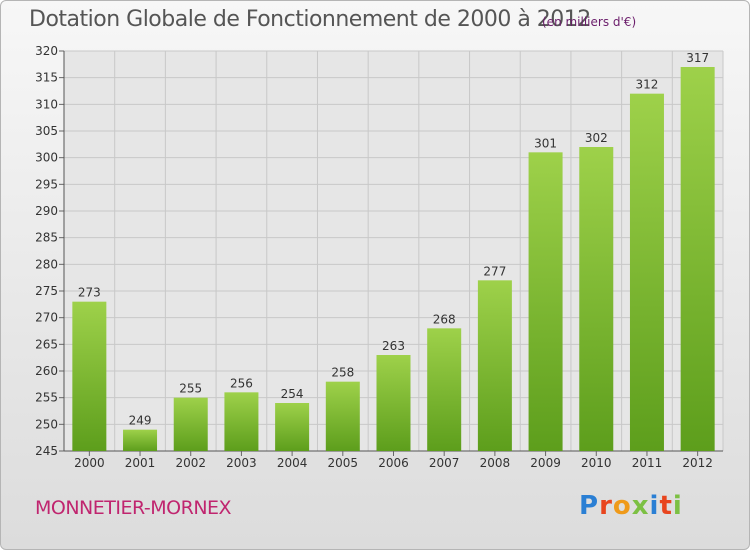 The height and width of the screenshot is (550, 750). What do you see at coordinates (444, 319) in the screenshot?
I see `data-label: 268` at bounding box center [444, 319].